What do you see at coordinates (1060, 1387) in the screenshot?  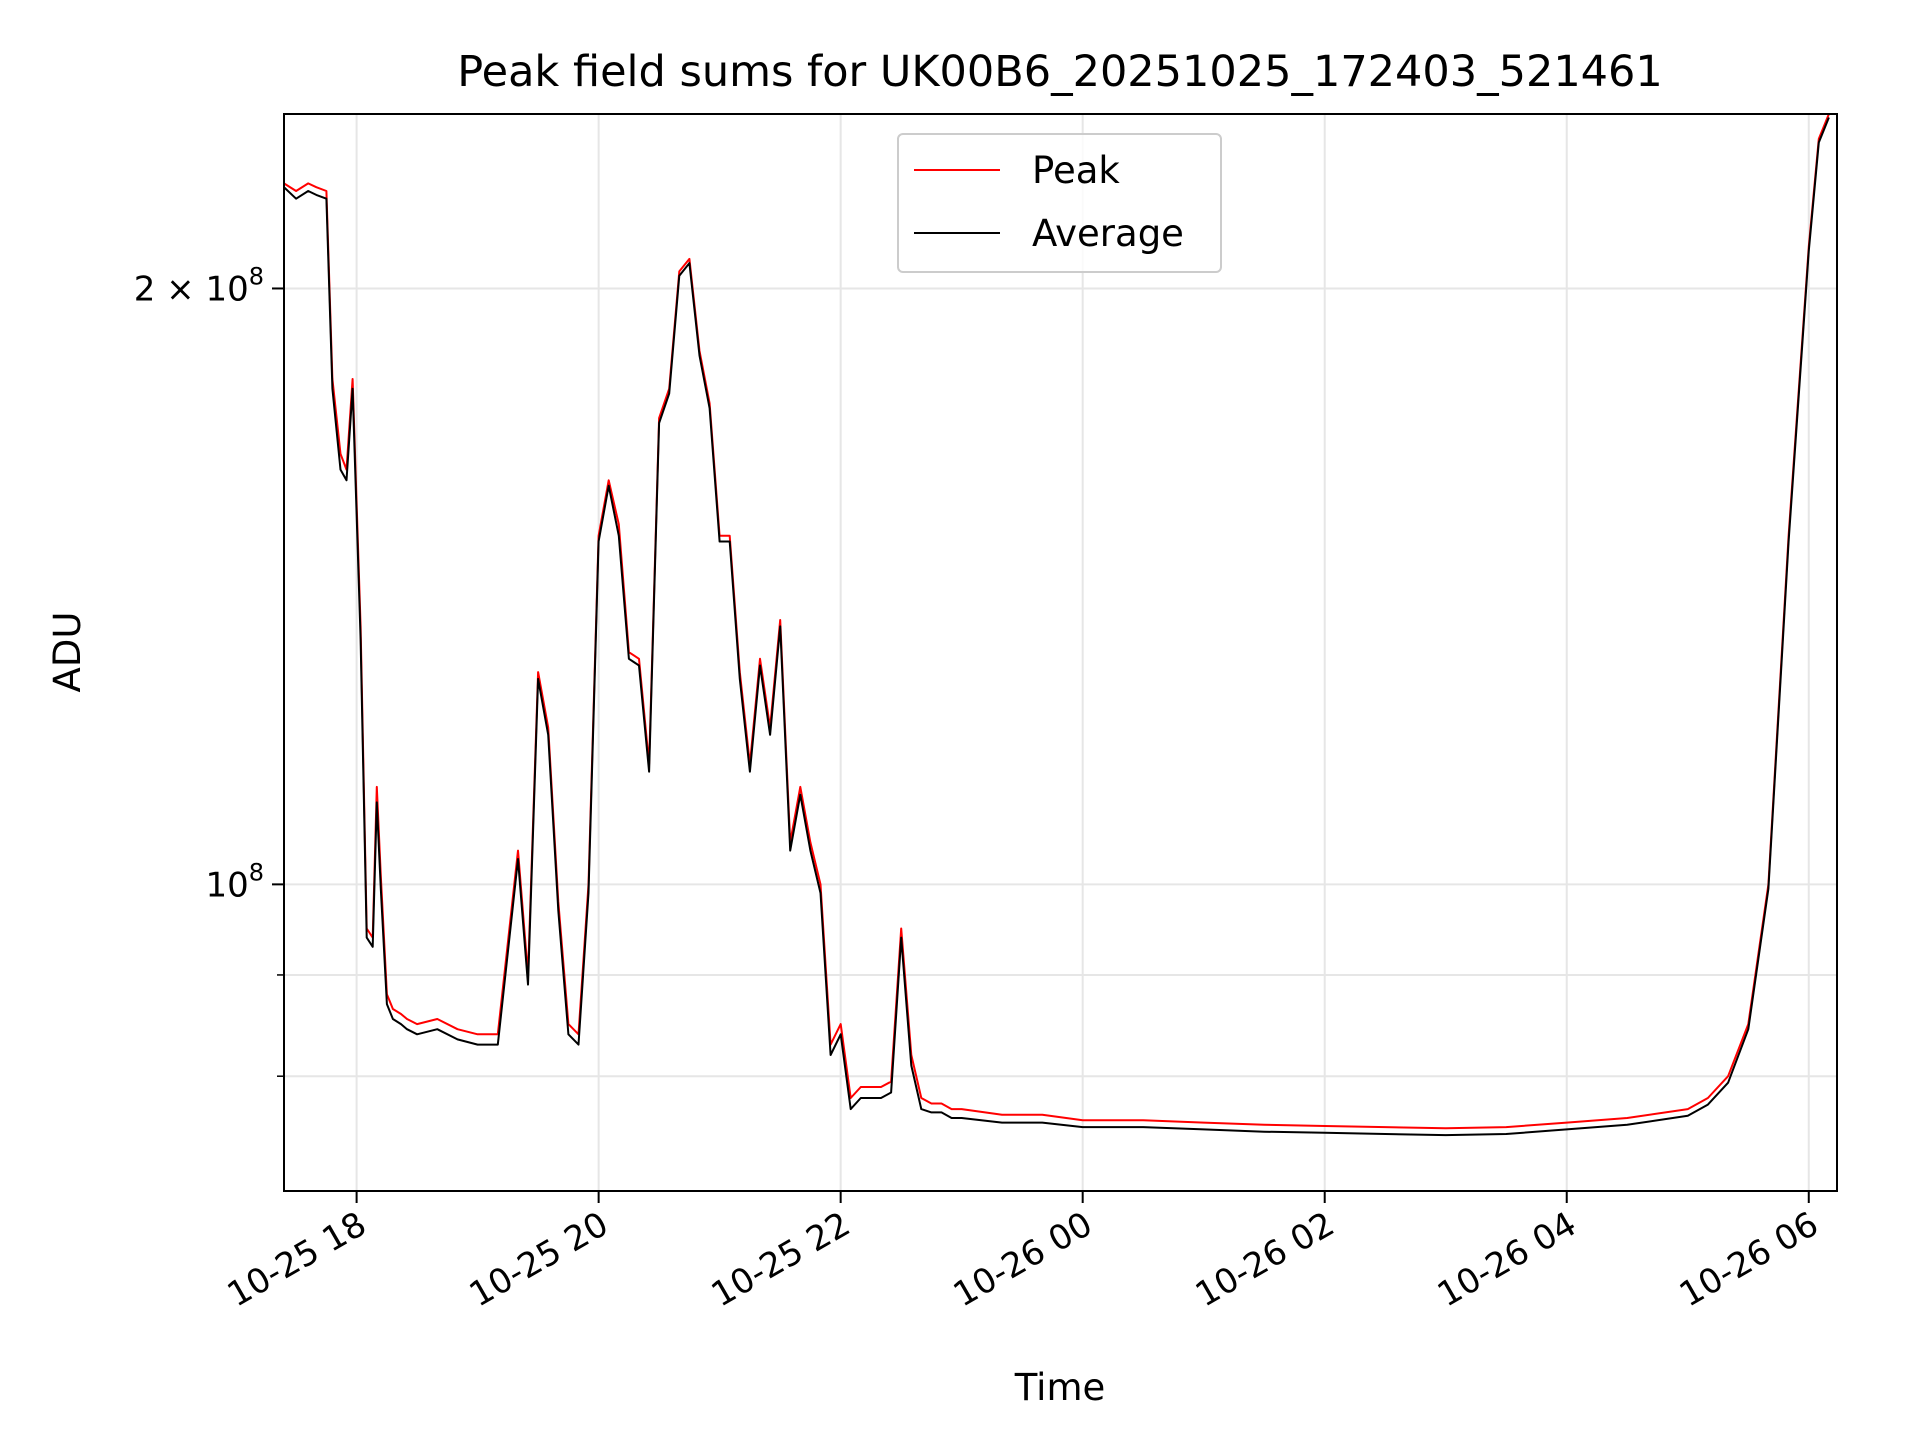 I see `x-axis-label: Time` at bounding box center [1060, 1387].